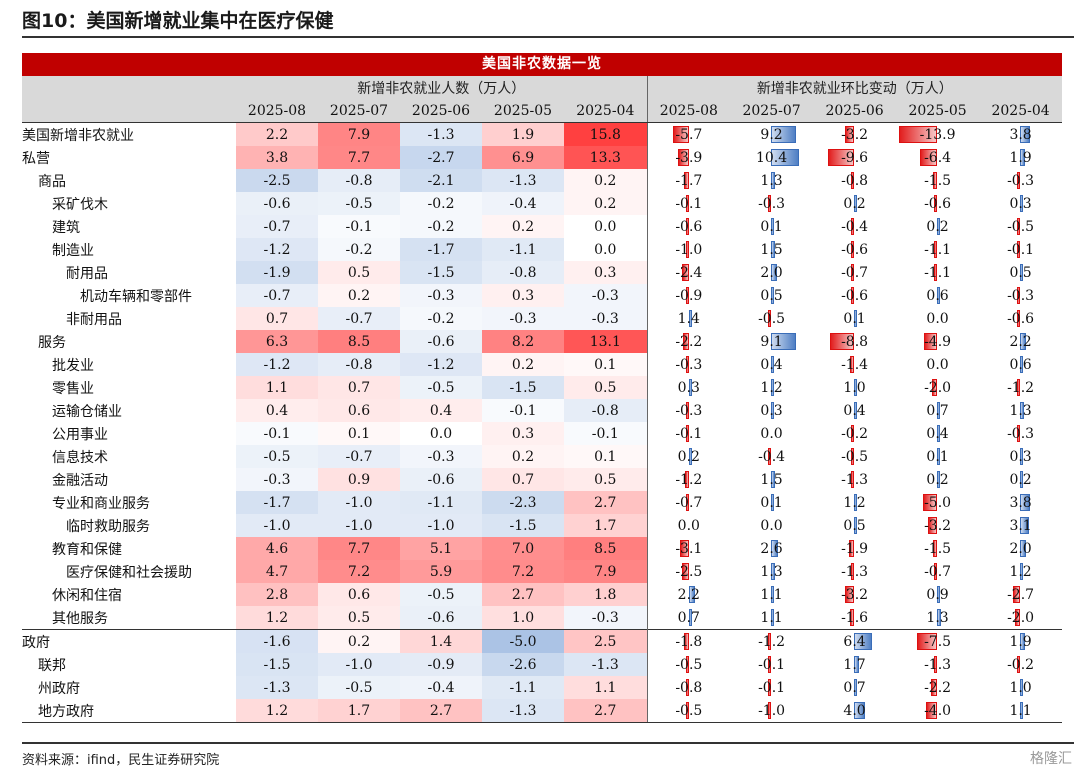 The height and width of the screenshot is (777, 1080). I want to click on change-cell: 1.5, so click(771, 249).